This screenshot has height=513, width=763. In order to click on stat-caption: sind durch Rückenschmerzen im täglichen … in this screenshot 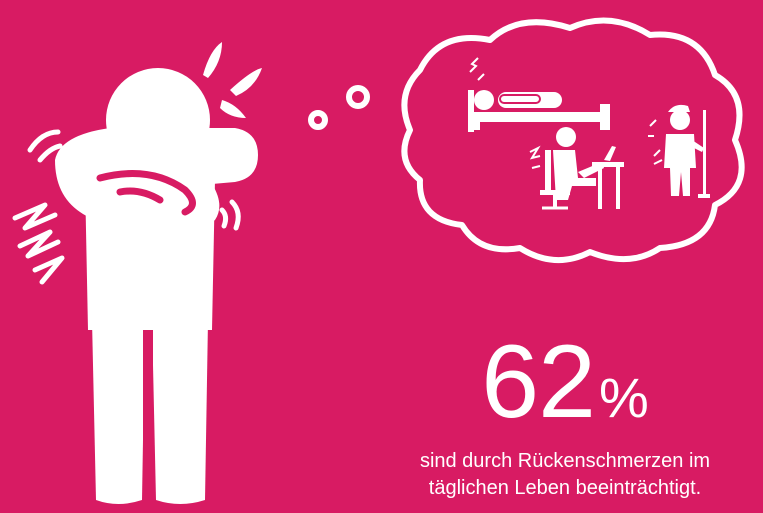, I will do `click(565, 475)`.